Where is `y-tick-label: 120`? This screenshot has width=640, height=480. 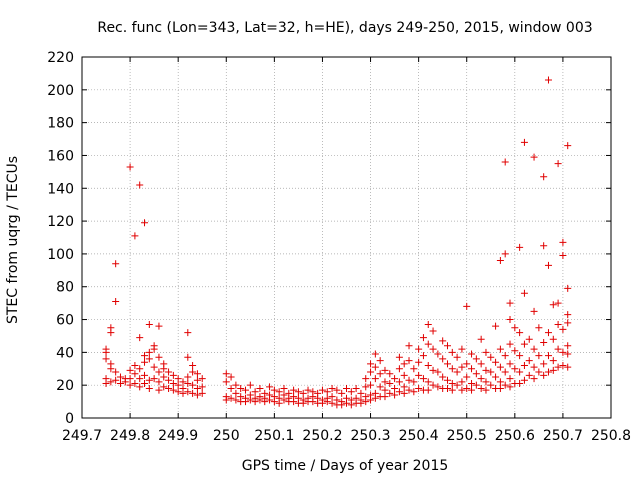 y-tick-label: 120 is located at coordinates (60, 222).